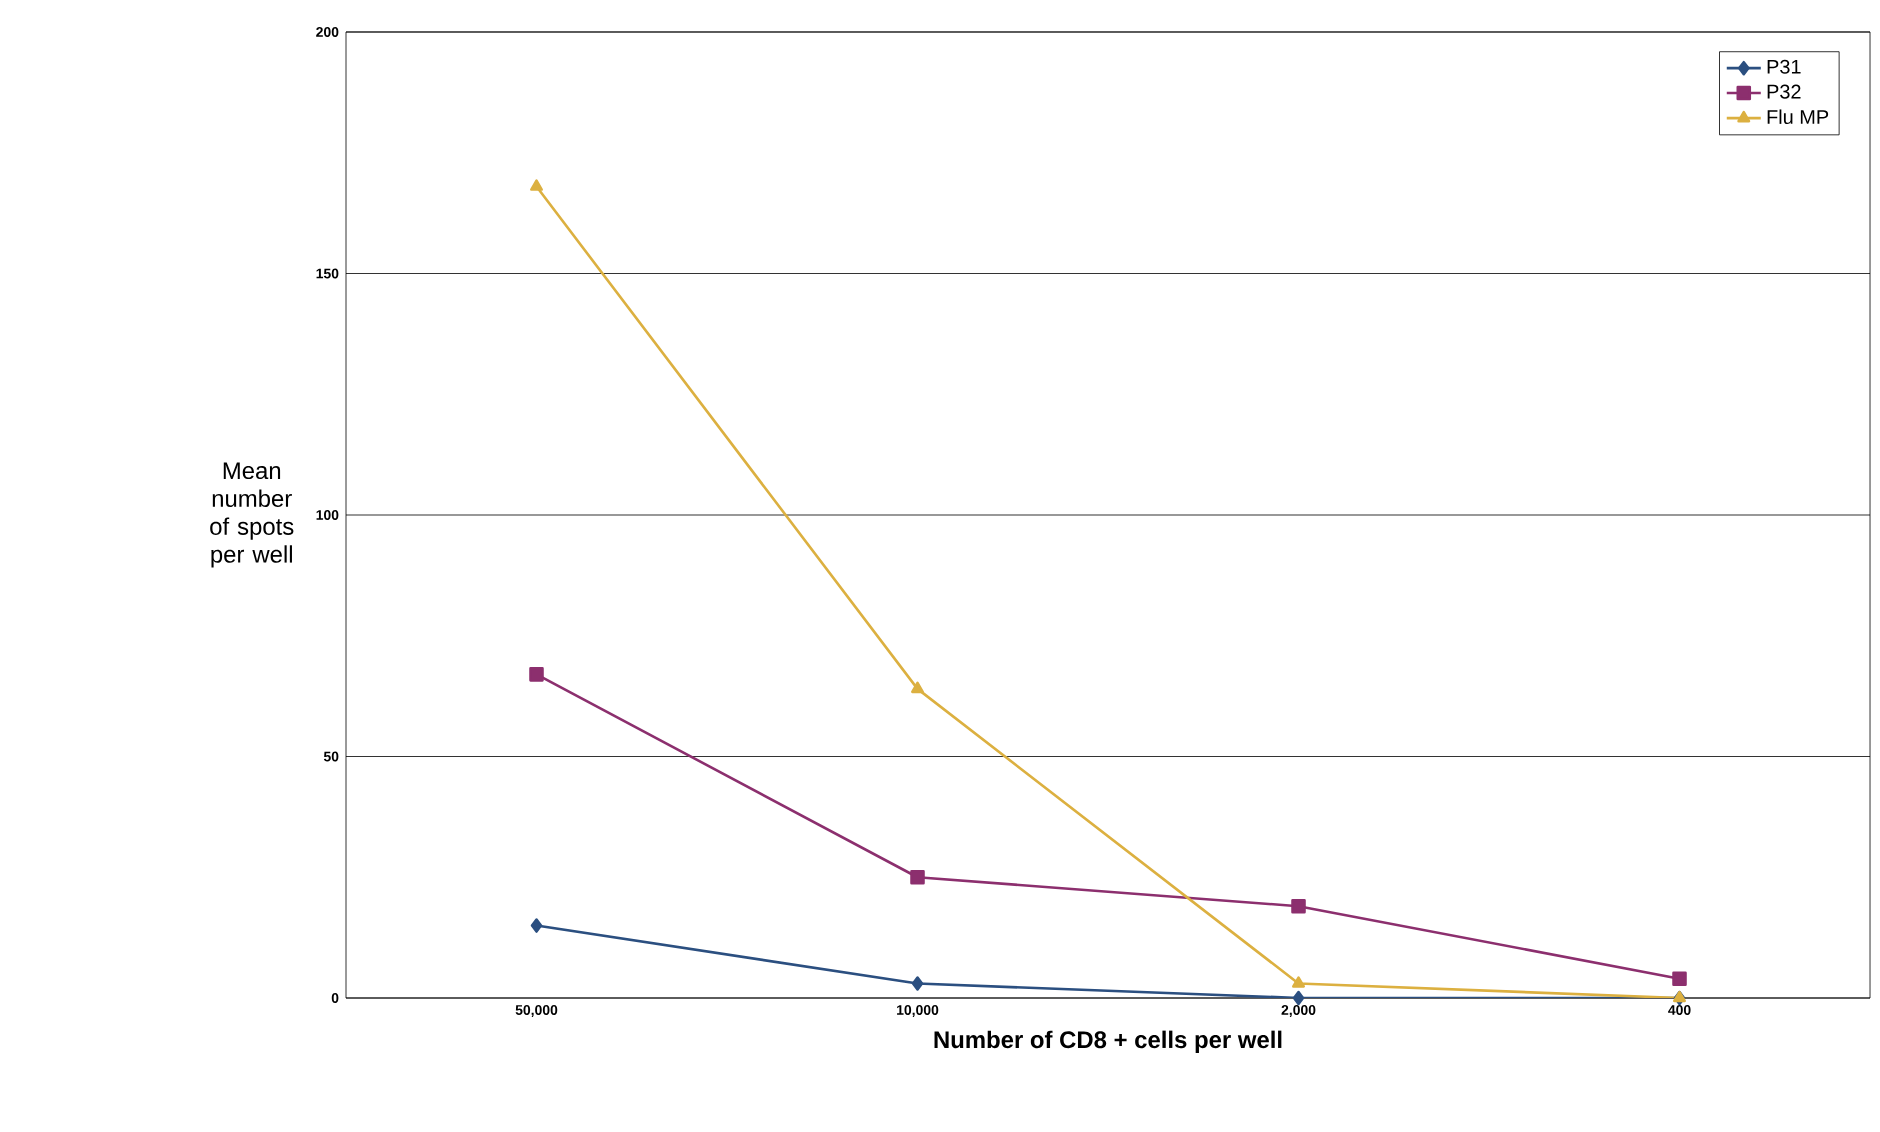 Image resolution: width=1880 pixels, height=1132 pixels. What do you see at coordinates (252, 515) in the screenshot?
I see `y-axis-title: Mean number of spots per well` at bounding box center [252, 515].